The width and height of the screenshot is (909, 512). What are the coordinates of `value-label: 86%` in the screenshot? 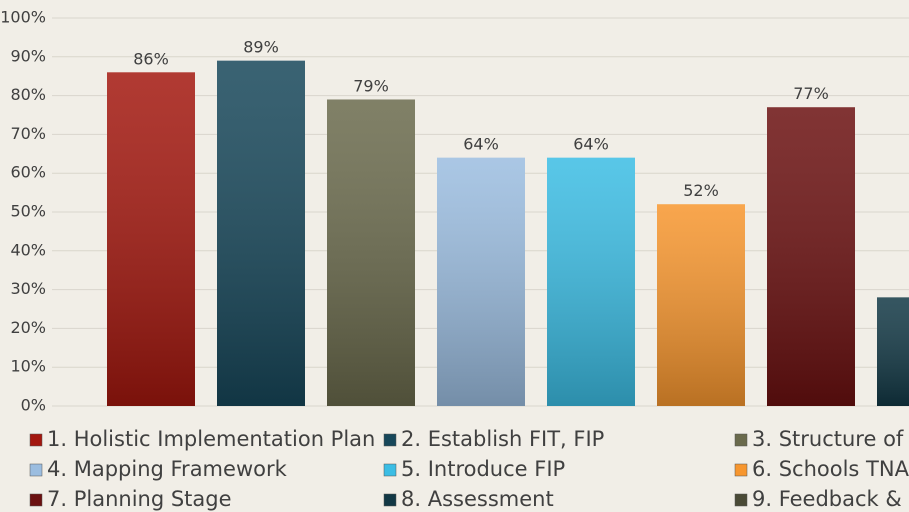 It's located at (151, 58).